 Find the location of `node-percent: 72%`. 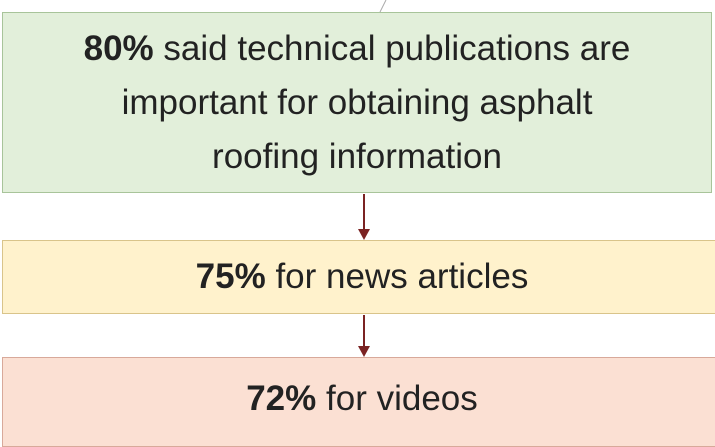

node-percent: 72% is located at coordinates (281, 398).